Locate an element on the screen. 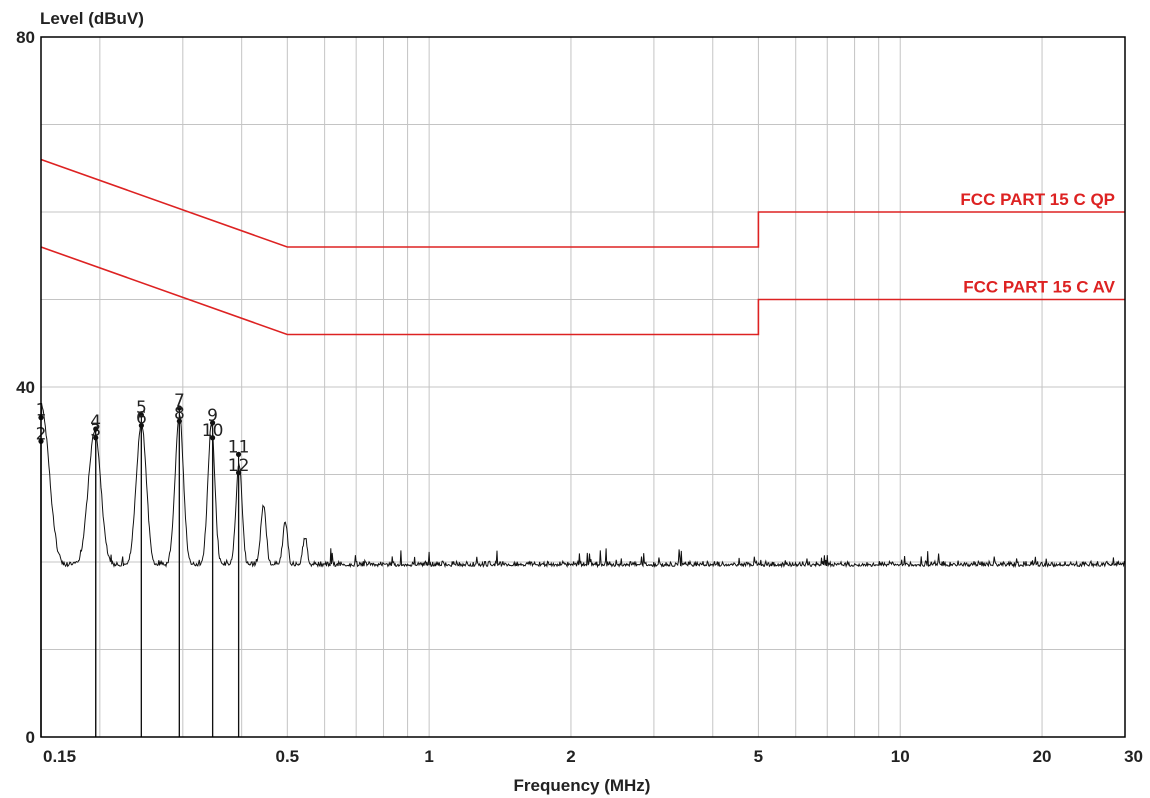 The image size is (1150, 798). marker-label: 8 is located at coordinates (179, 414).